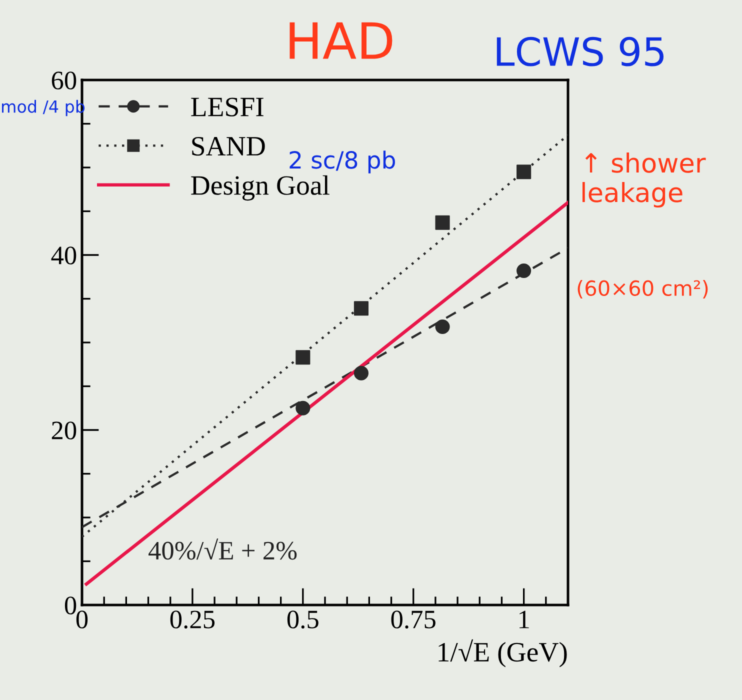 This screenshot has width=742, height=700. I want to click on text: LCWS 95, so click(580, 51).